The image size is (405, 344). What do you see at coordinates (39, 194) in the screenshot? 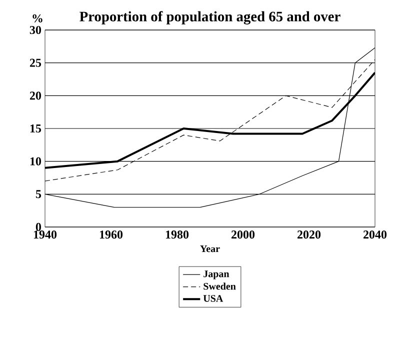
I see `y-tick-label: 5` at bounding box center [39, 194].